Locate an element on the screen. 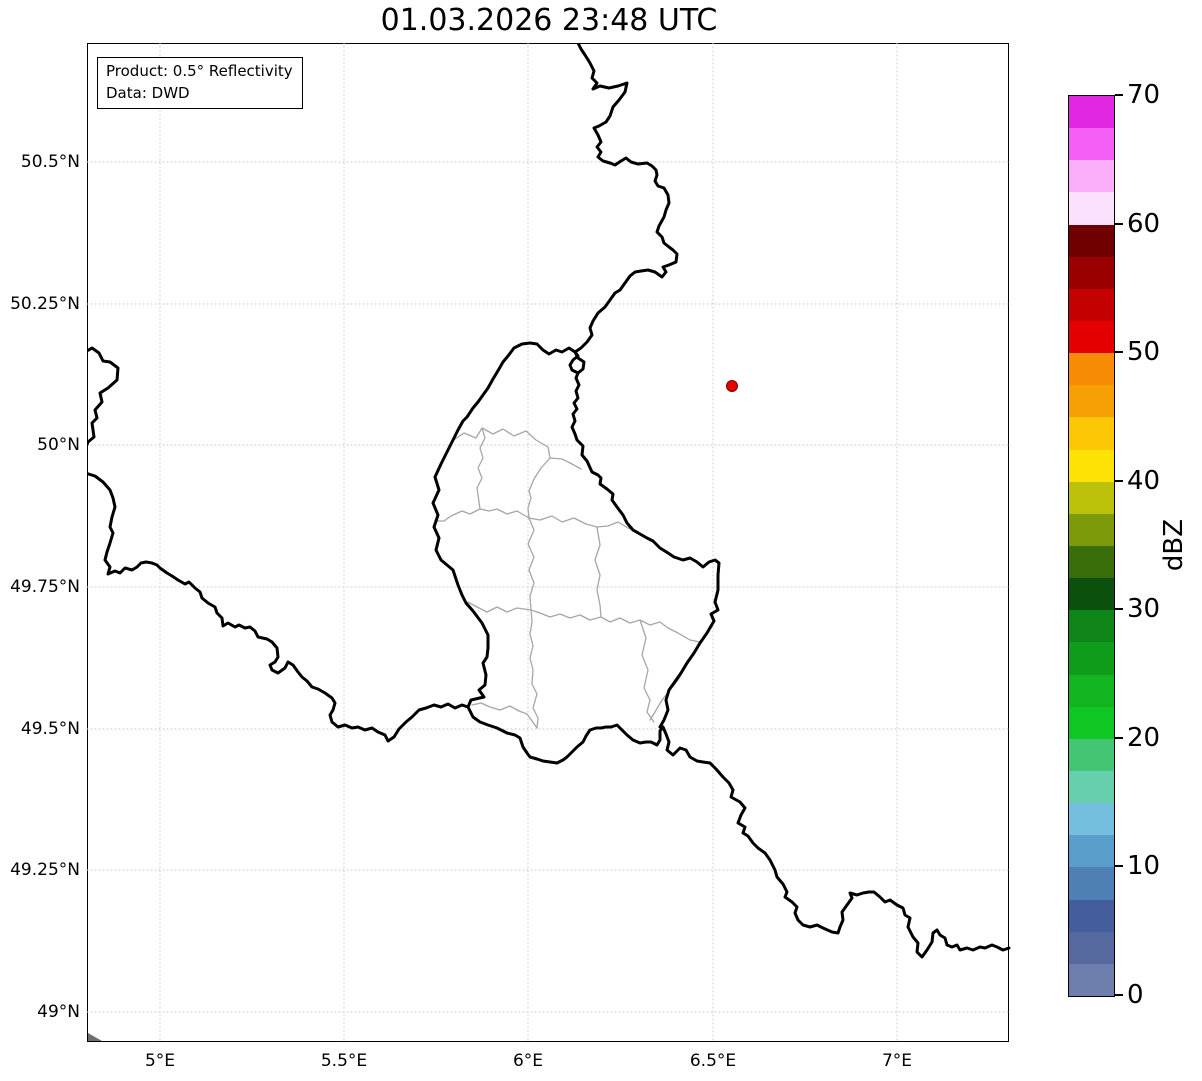 The width and height of the screenshot is (1202, 1081). product-info-line1: Product: 0.5° Reflectivity is located at coordinates (199, 71).